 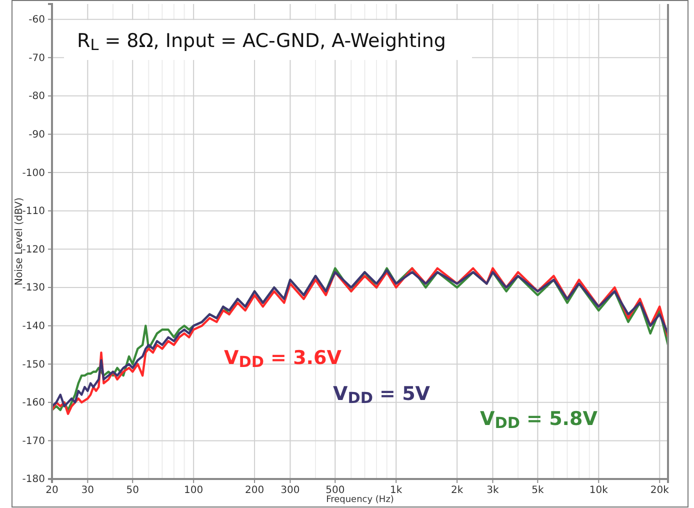 What do you see at coordinates (493, 490) in the screenshot?
I see `x-tick-label: 3k` at bounding box center [493, 490].